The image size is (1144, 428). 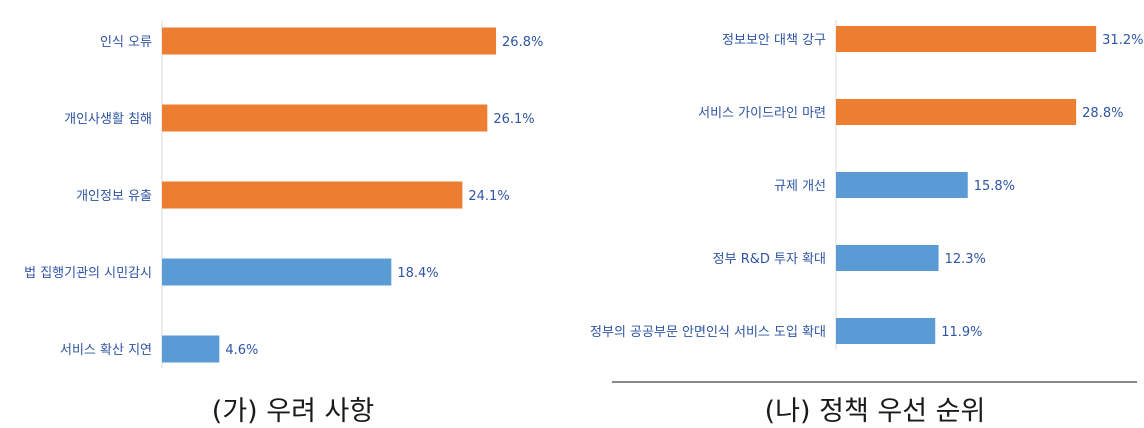 I want to click on data-label: 26.8%, so click(x=522, y=42).